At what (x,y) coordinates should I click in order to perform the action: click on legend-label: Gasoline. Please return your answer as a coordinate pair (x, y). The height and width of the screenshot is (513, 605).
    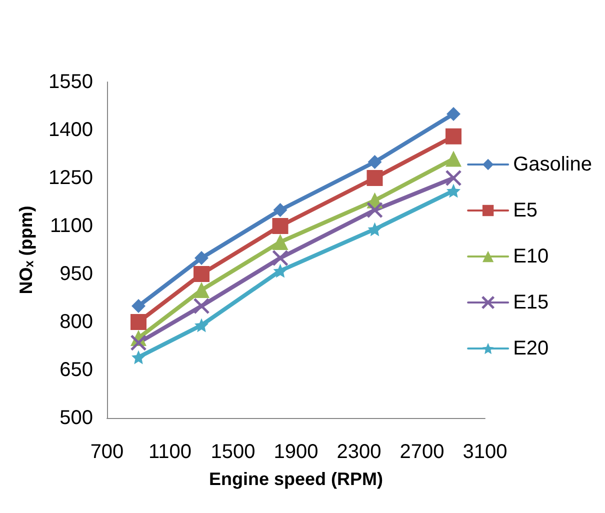
    Looking at the image, I should click on (552, 165).